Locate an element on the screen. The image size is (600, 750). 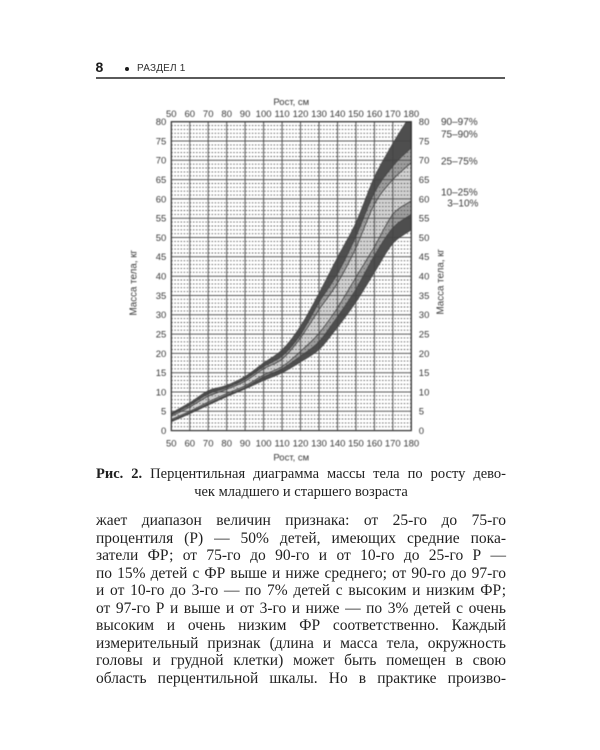
svg-text: 75–90% is located at coordinates (459, 135).